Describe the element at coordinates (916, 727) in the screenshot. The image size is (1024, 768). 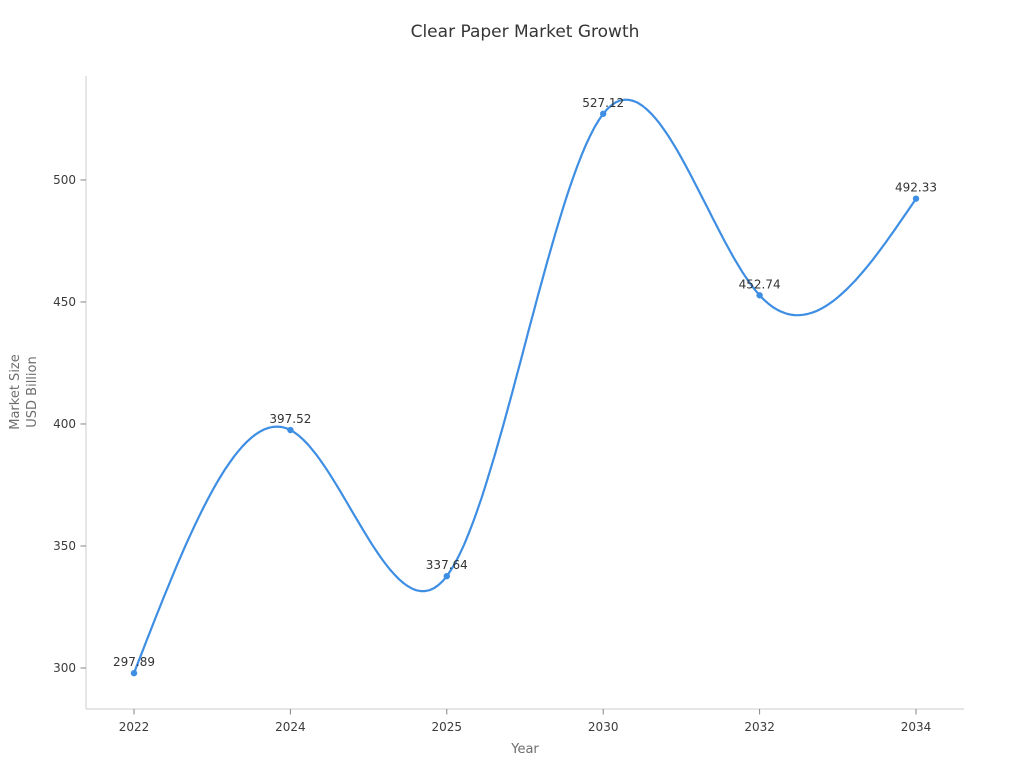
I see `x-tick-label: 2034` at that location.